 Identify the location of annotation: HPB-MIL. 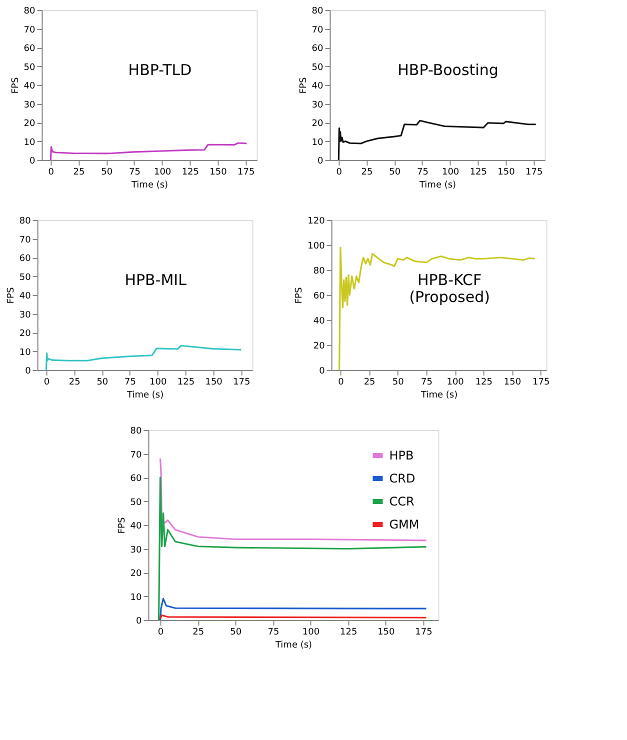
(156, 280).